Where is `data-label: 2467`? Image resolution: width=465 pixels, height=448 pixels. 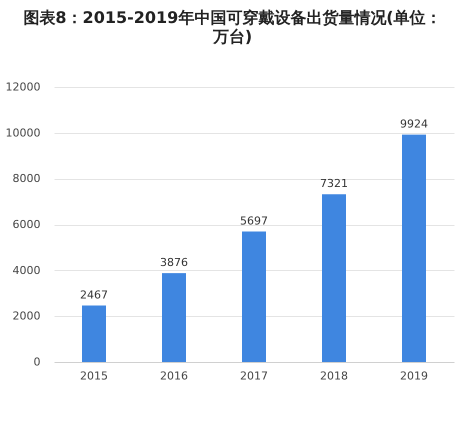 data-label: 2467 is located at coordinates (94, 295).